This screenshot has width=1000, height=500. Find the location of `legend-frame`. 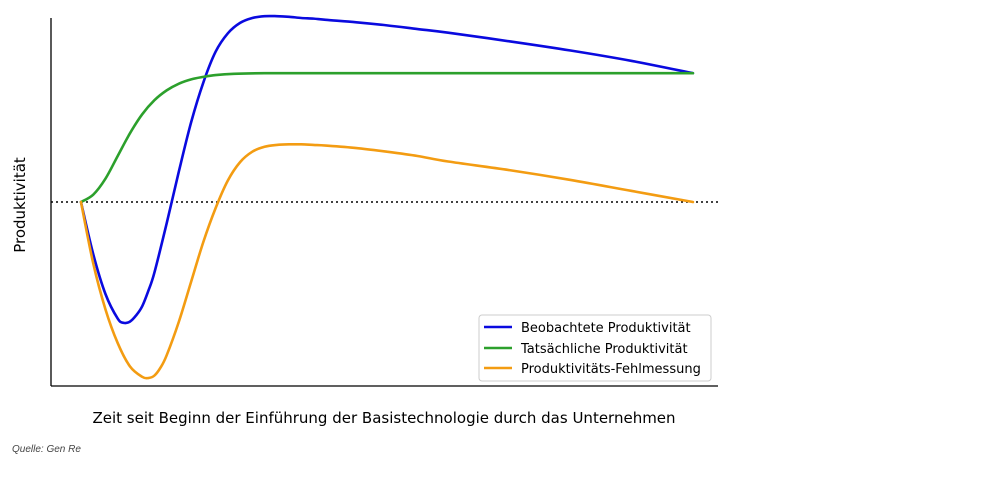

legend-frame is located at coordinates (595, 348).